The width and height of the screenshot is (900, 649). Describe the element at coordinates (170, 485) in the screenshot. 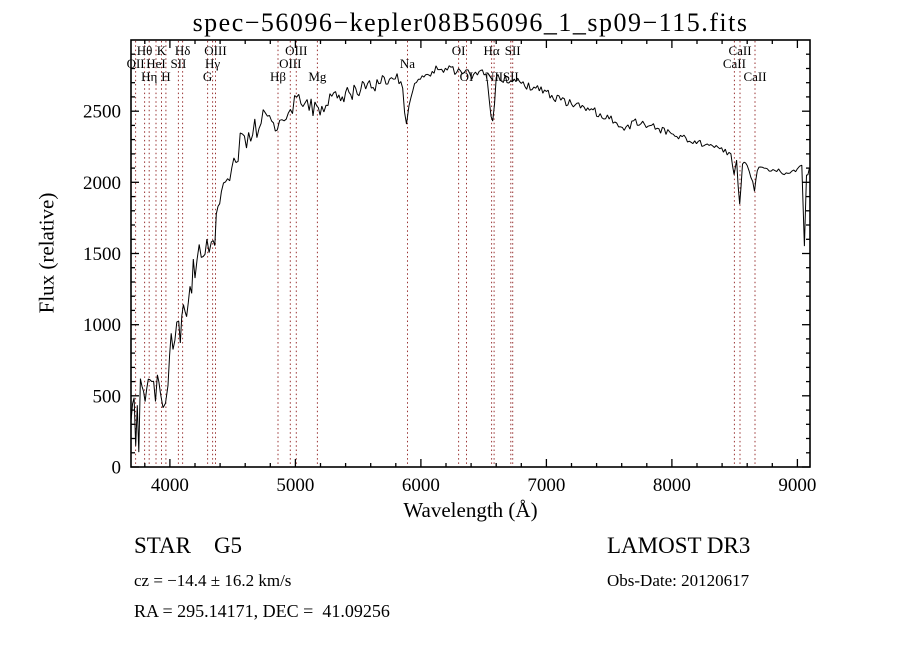

I see `x-tick-label: 4000` at that location.